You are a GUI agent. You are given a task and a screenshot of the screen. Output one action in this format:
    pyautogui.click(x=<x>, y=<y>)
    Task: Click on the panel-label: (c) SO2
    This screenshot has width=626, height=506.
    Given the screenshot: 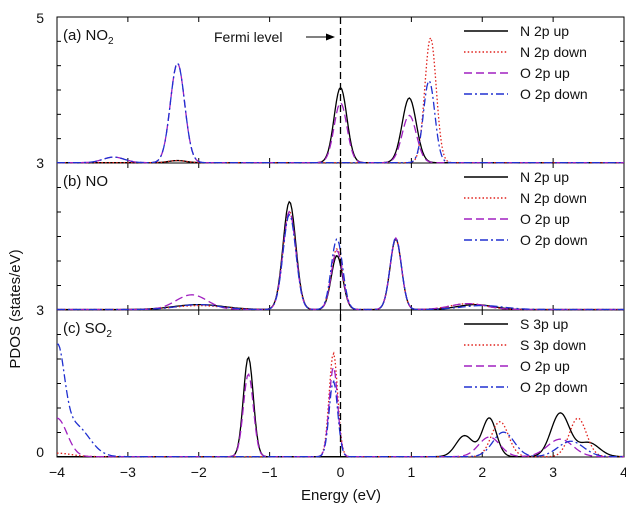 What is the action you would take?
    pyautogui.click(x=87, y=330)
    